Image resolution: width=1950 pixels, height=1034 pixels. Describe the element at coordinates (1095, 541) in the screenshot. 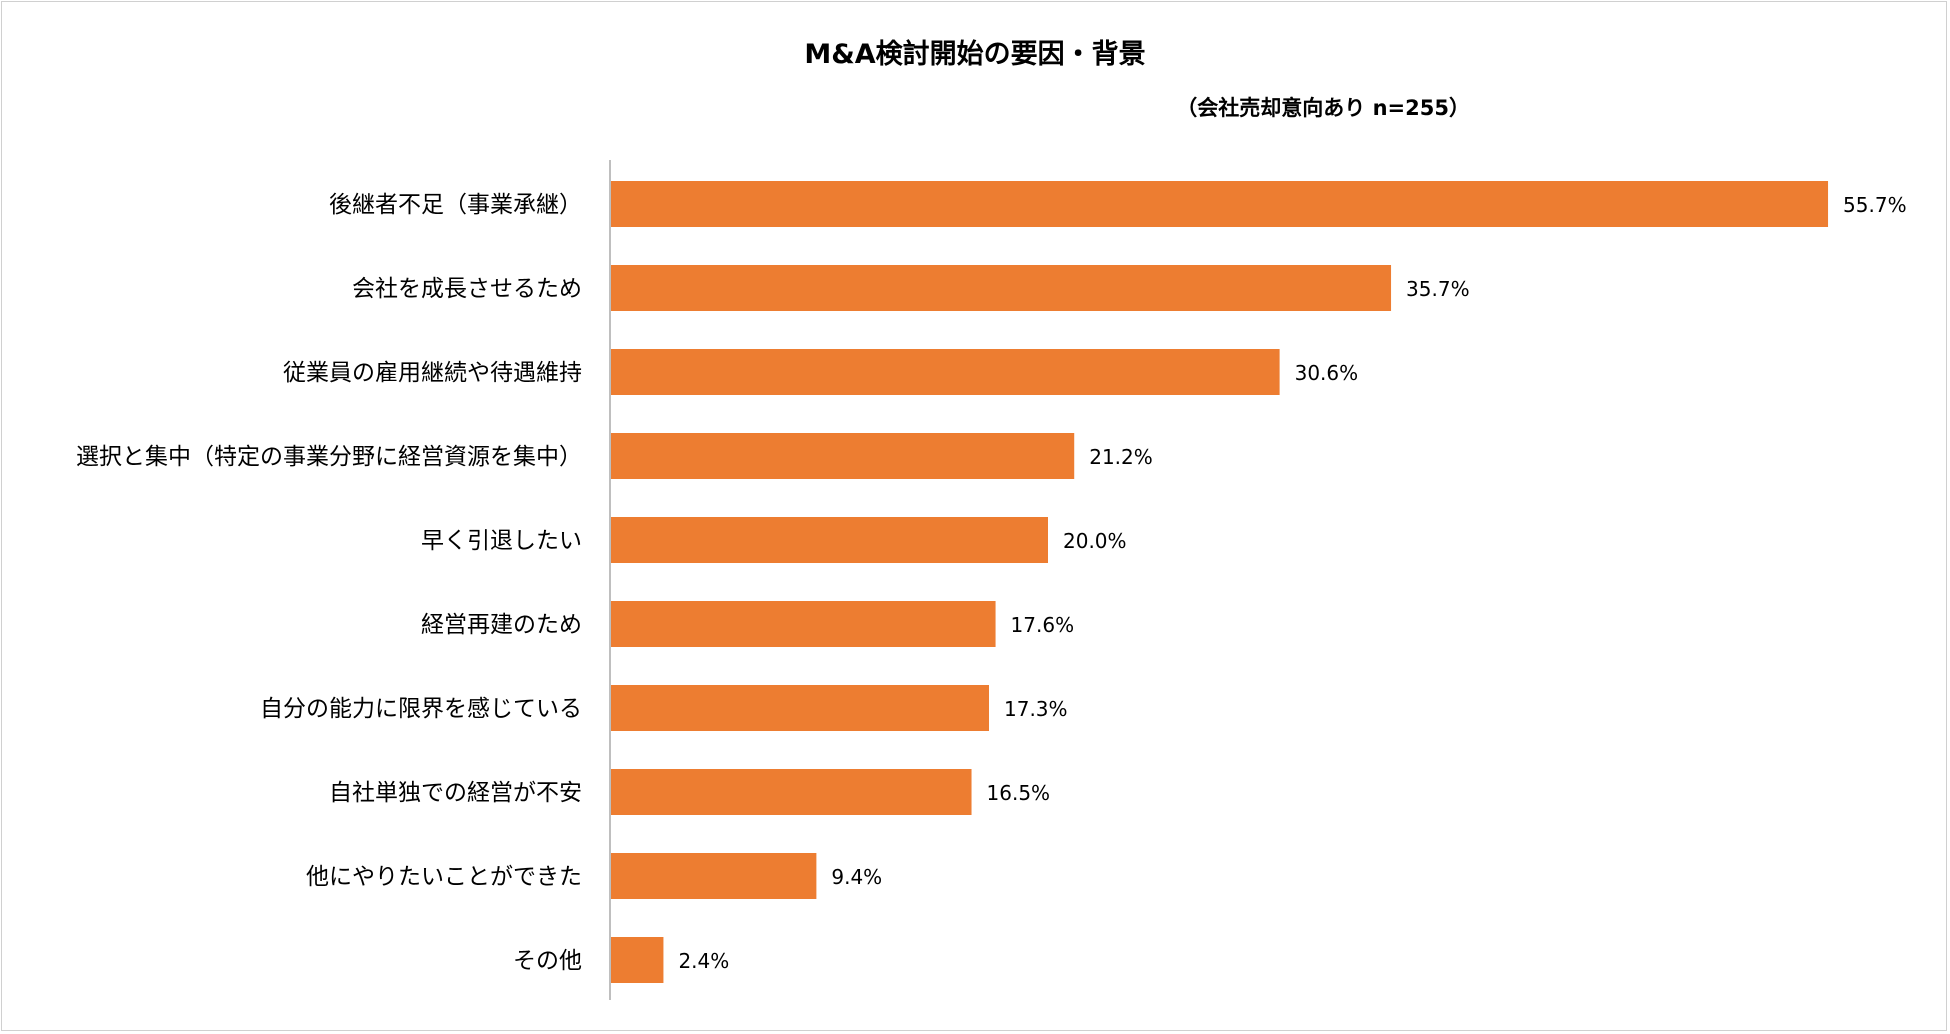

I see `value-label-4: 20.0%` at that location.